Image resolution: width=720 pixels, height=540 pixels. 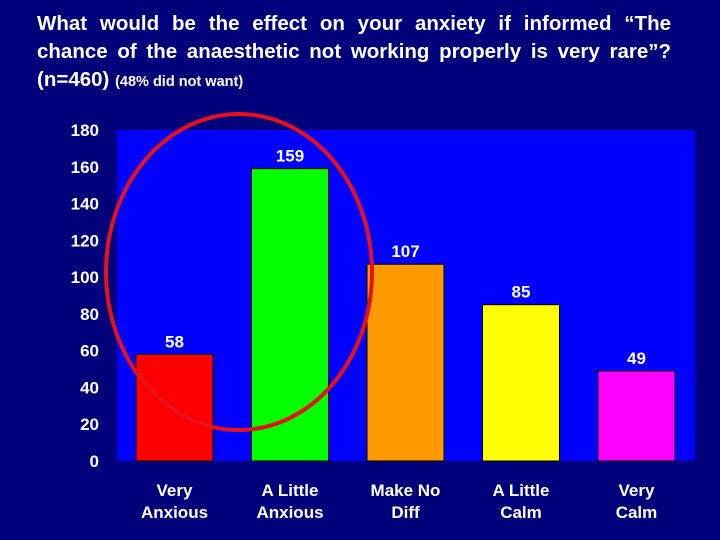 What do you see at coordinates (85, 167) in the screenshot?
I see `y-tick-label: 160` at bounding box center [85, 167].